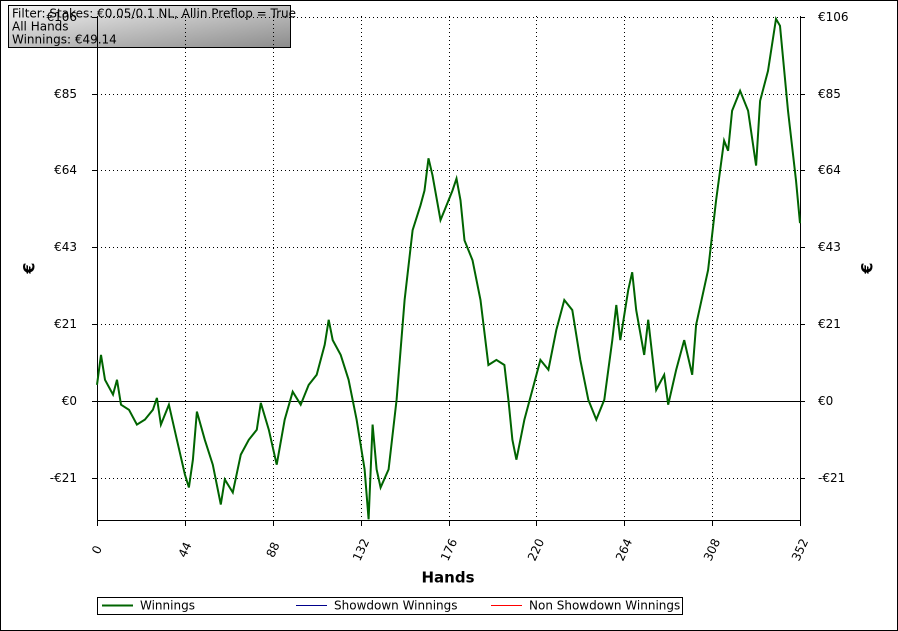 Image resolution: width=898 pixels, height=631 pixels. I want to click on y-tick-label: €0, so click(69, 401).